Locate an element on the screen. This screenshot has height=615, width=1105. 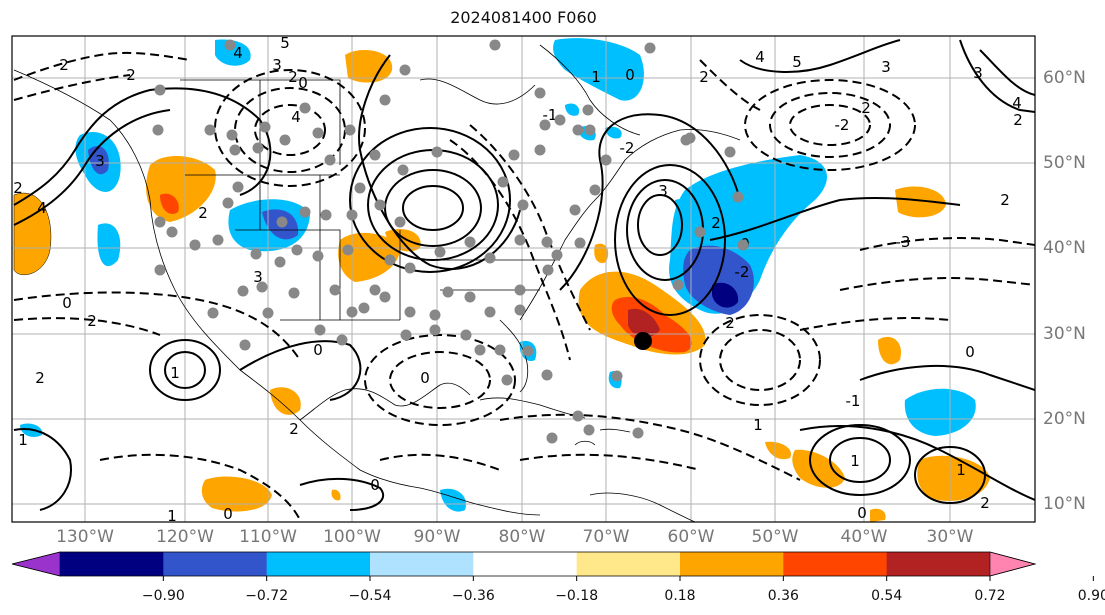
lon-label: 110°W is located at coordinates (268, 537).